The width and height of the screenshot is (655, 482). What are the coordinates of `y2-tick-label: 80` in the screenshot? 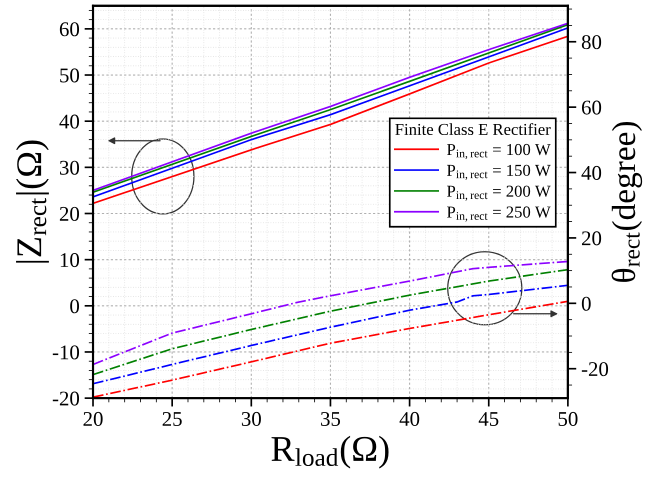 It's located at (592, 42).